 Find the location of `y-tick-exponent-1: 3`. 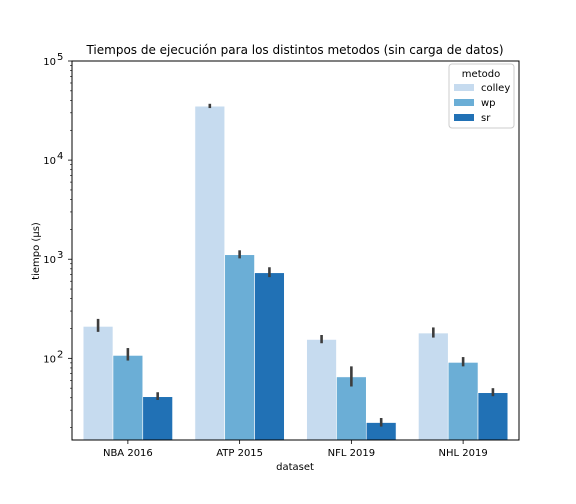

y-tick-exponent-1: 3 is located at coordinates (60, 255).